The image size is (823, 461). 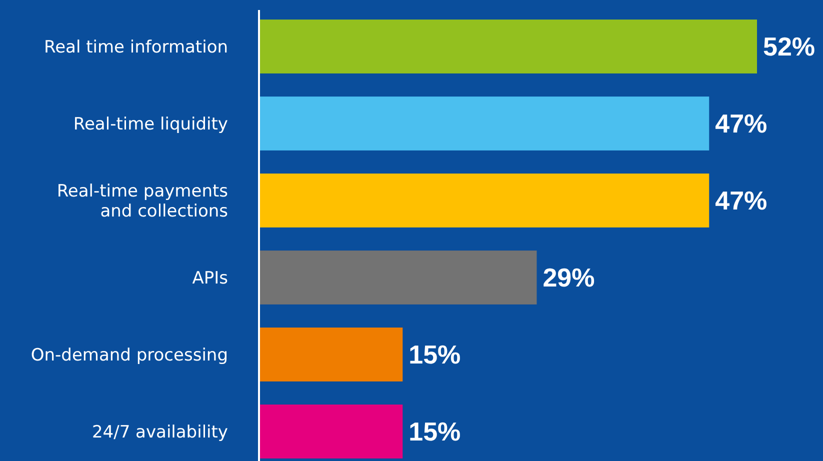 I want to click on y-tick-label: Real-time liquidity, so click(x=150, y=124).